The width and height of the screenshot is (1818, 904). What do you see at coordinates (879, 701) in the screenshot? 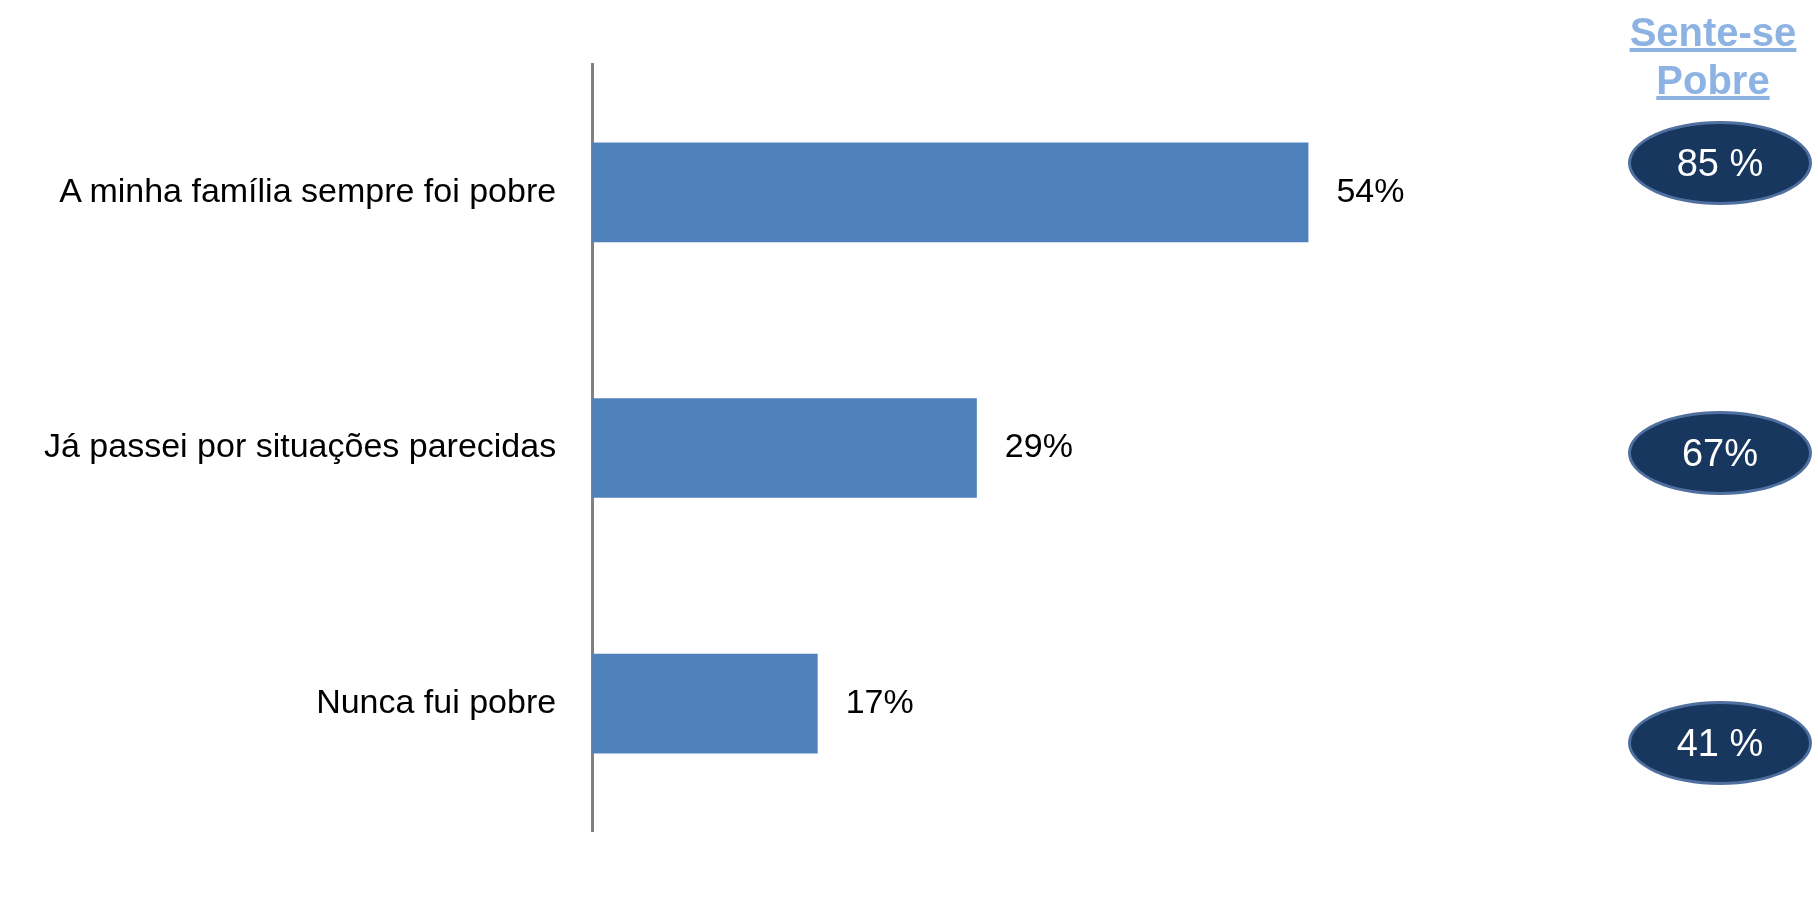
I see `data-label: 17%` at bounding box center [879, 701].